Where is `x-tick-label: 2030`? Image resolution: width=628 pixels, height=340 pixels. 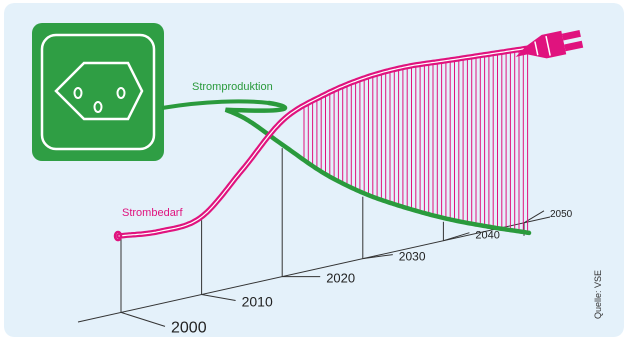 x-tick-label: 2030 is located at coordinates (412, 257).